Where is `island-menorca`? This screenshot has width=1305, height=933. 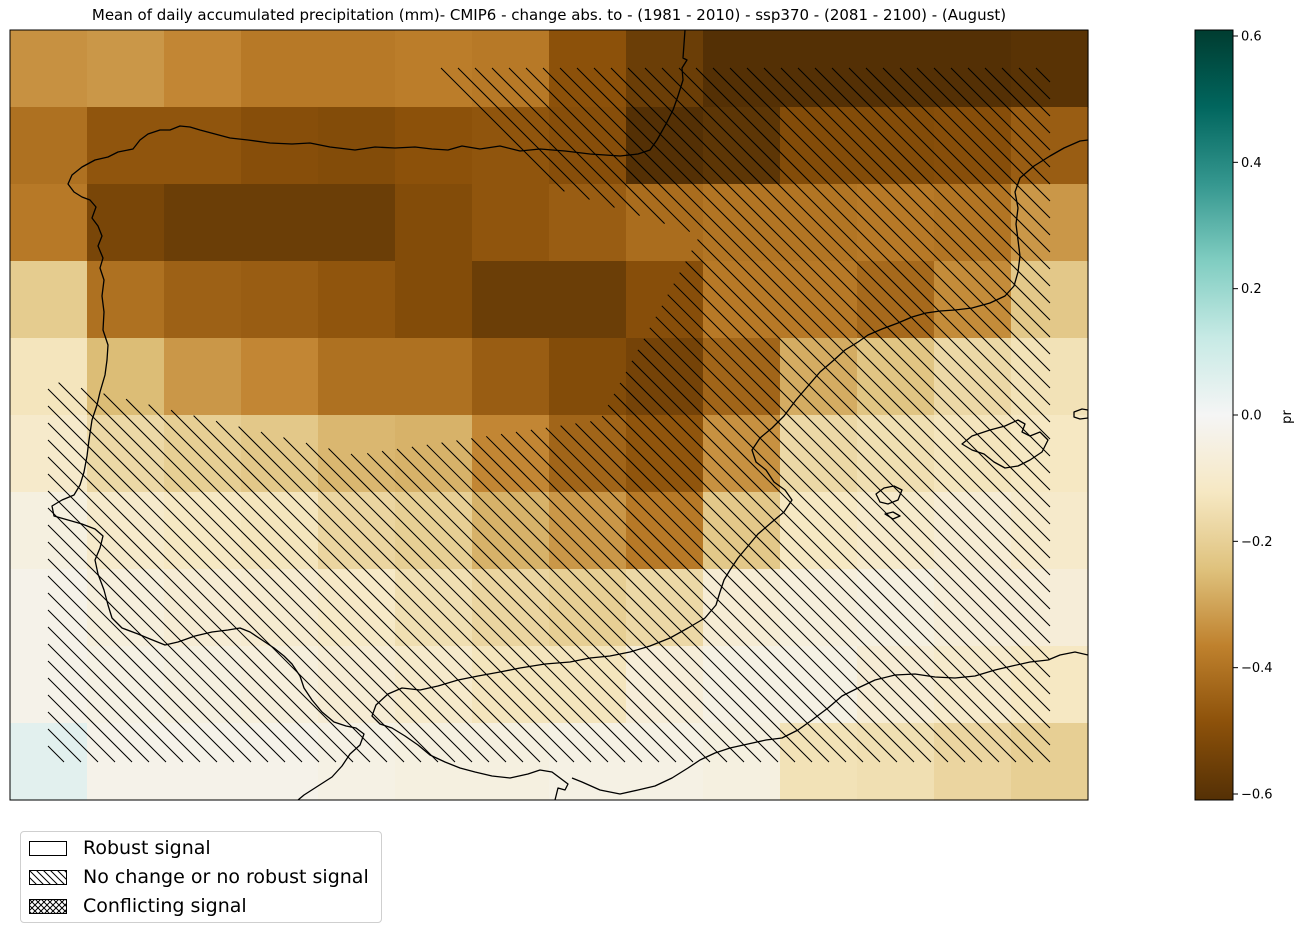 island-menorca is located at coordinates (1080, 414).